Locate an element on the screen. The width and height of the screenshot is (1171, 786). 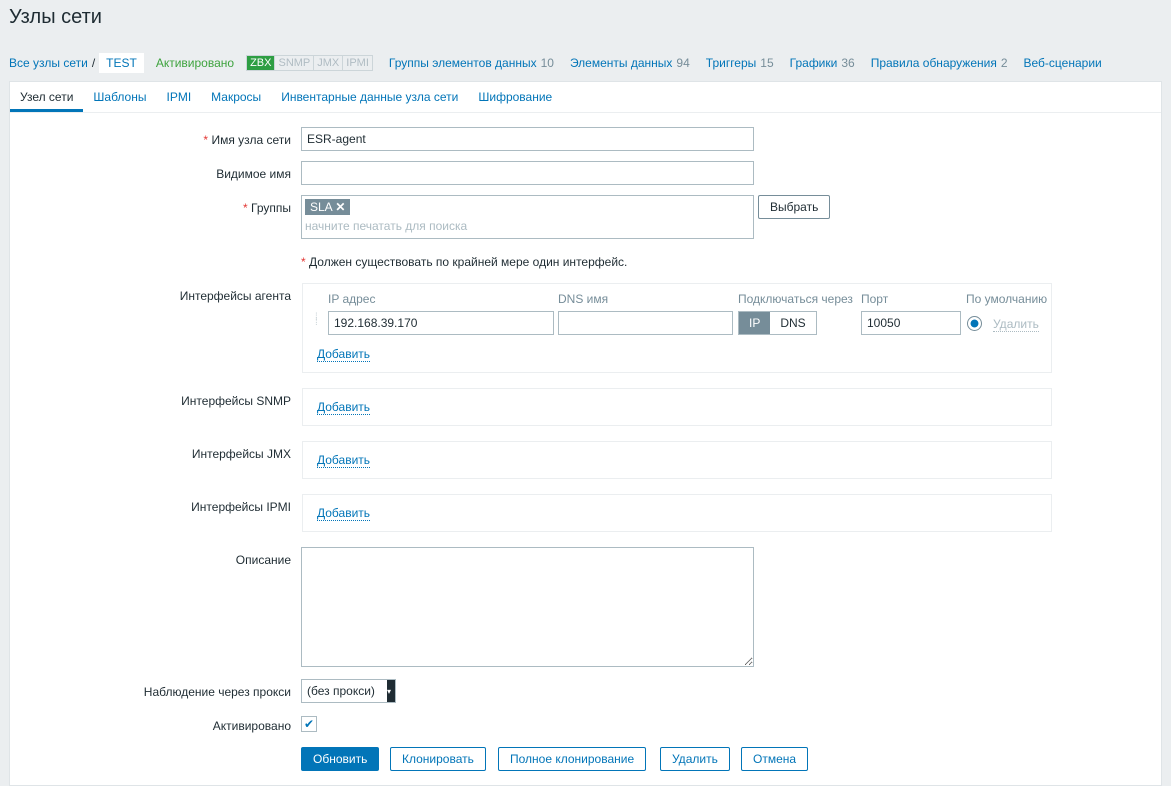
description-textarea is located at coordinates (527, 607).